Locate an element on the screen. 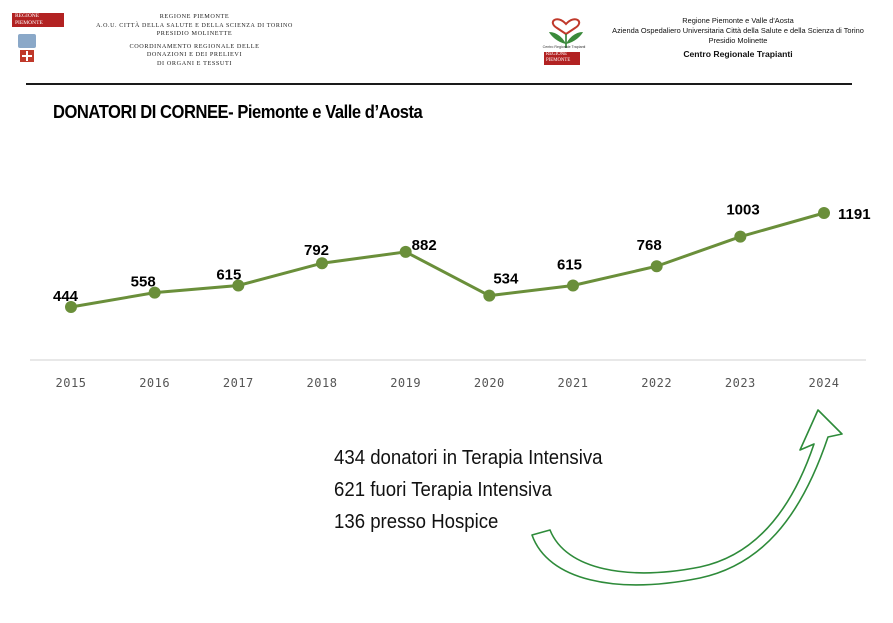 The width and height of the screenshot is (893, 623). header-line: PRESIDIO MOLINETTE is located at coordinates (194, 34).